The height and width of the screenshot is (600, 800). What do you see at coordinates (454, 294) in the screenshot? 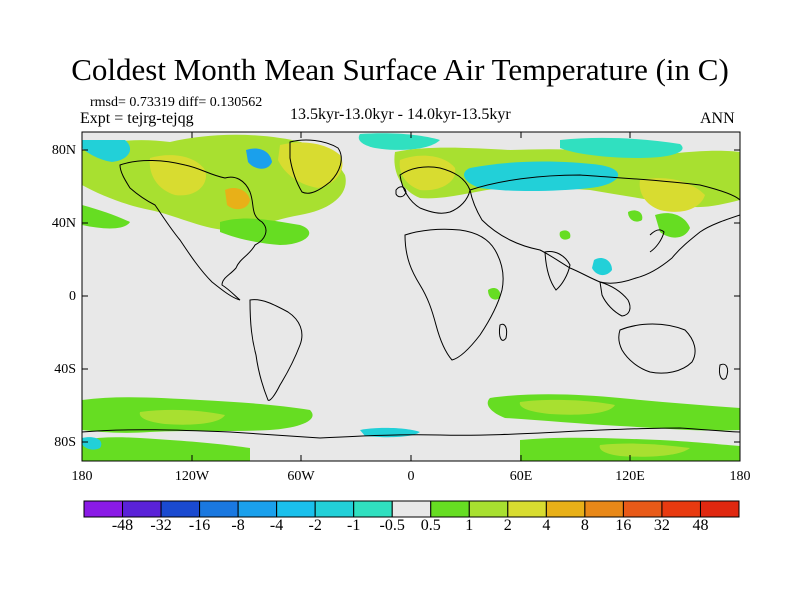
I see `coastline-africa` at bounding box center [454, 294].